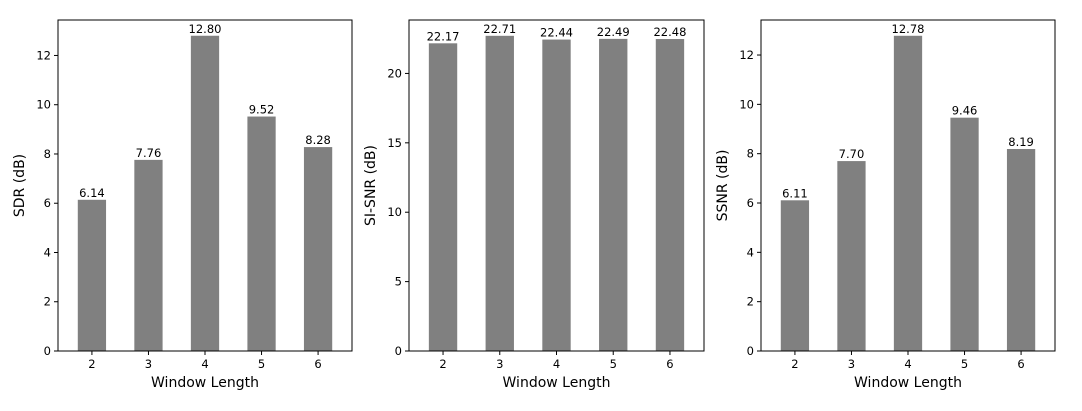 The height and width of the screenshot is (411, 1082). I want to click on bar-value-label: 22.49, so click(613, 32).